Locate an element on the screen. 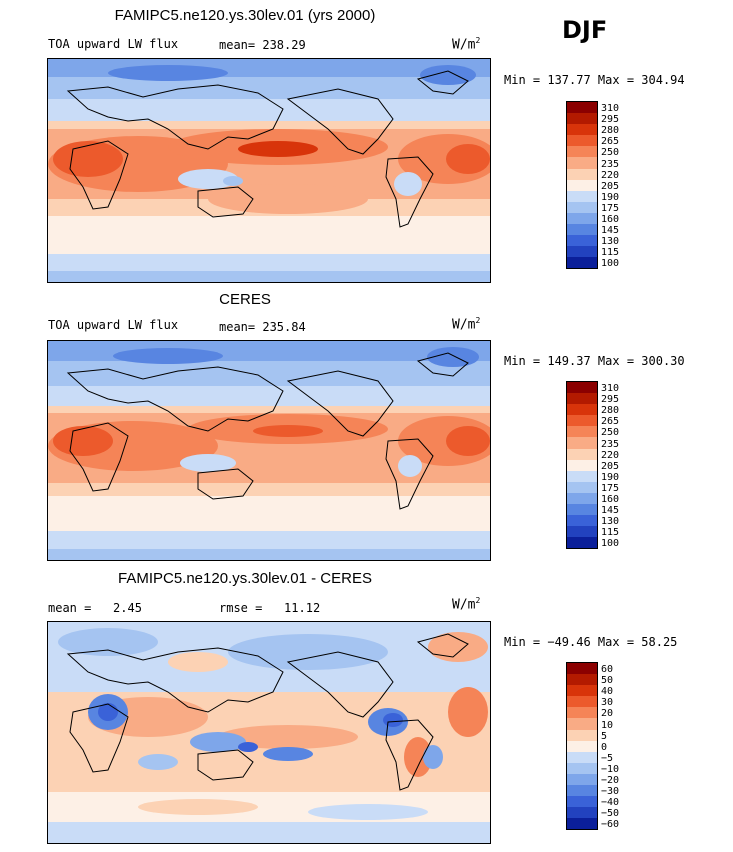  colorbar-label: 310 is located at coordinates (610, 108).